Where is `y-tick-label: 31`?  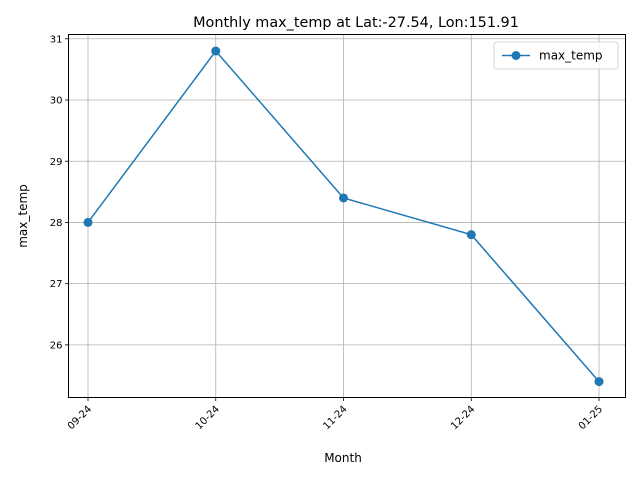 y-tick-label: 31 is located at coordinates (56, 39).